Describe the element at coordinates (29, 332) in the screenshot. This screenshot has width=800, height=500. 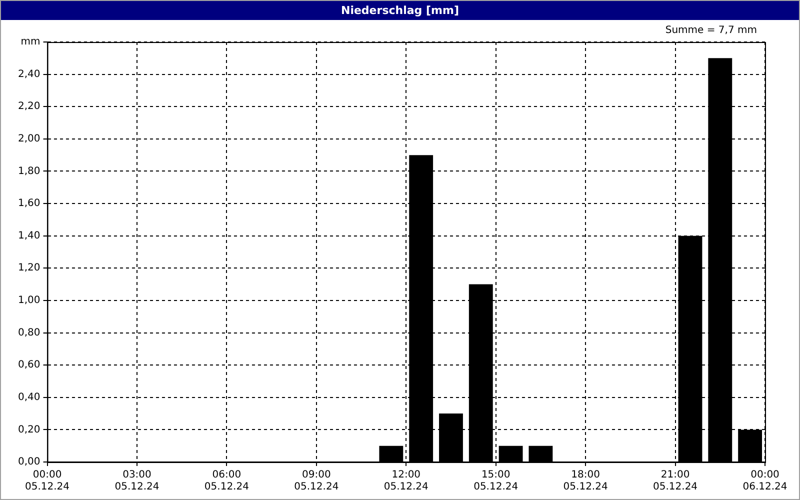
I see `y-tick-label: 0,80` at that location.